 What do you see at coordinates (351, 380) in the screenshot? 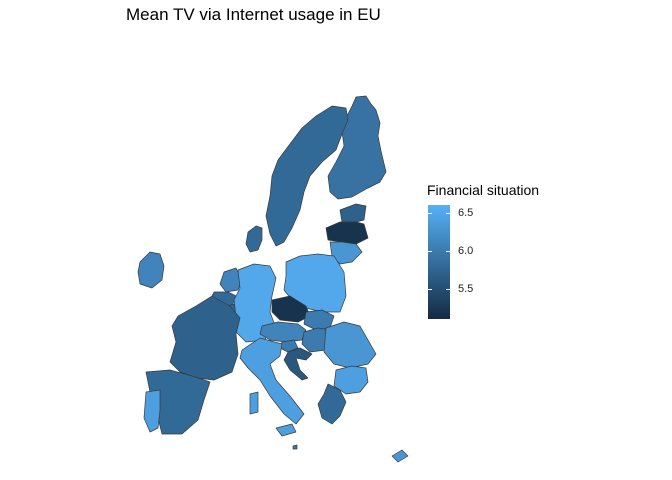
I see `region-bulgaria` at bounding box center [351, 380].